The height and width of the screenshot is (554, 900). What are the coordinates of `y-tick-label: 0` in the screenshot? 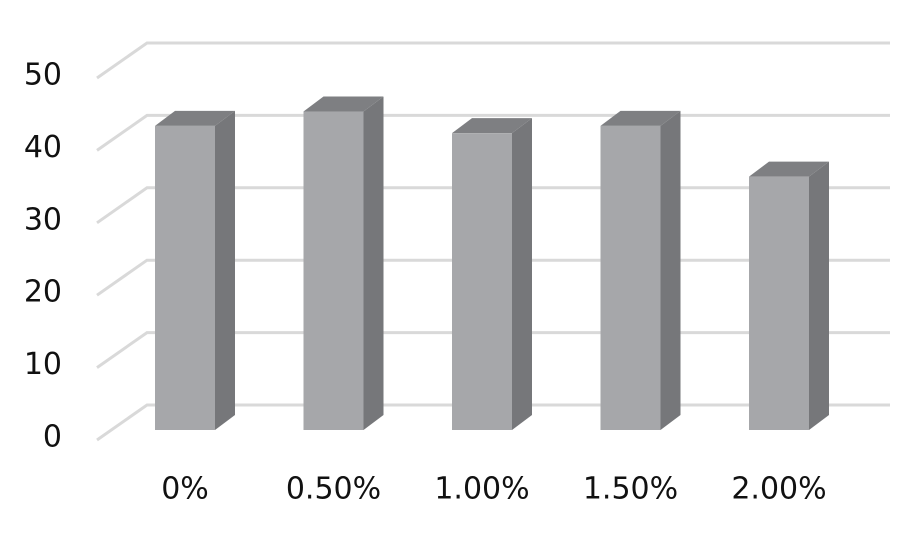 It's located at (52, 437).